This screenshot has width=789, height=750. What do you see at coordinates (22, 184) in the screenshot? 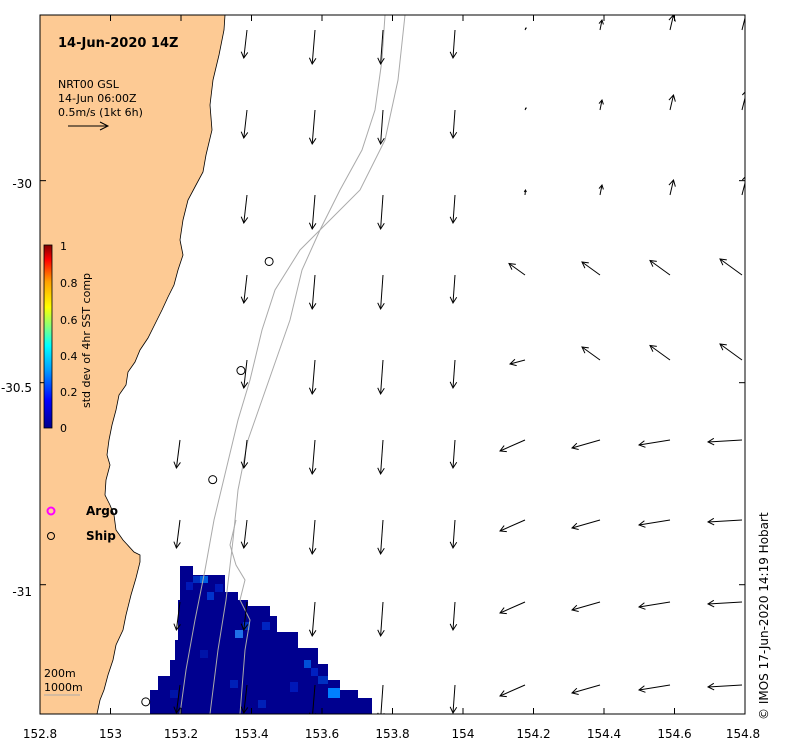
I see `y-tick-label: -30` at bounding box center [22, 184].